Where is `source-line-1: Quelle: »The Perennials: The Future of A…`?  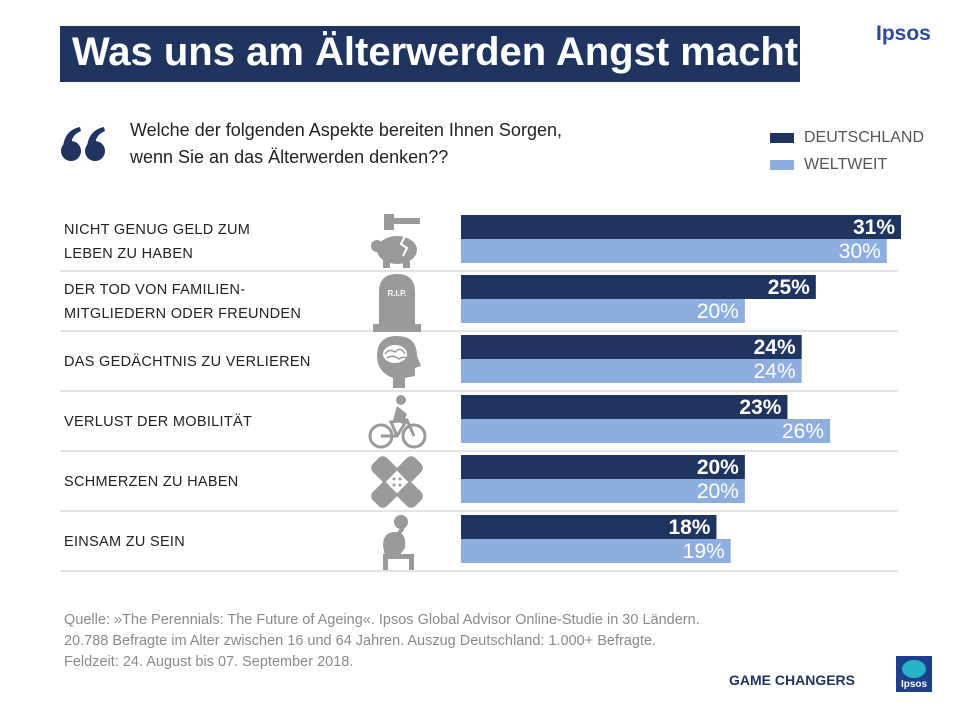 source-line-1: Quelle: »The Perennials: The Future of A… is located at coordinates (382, 620).